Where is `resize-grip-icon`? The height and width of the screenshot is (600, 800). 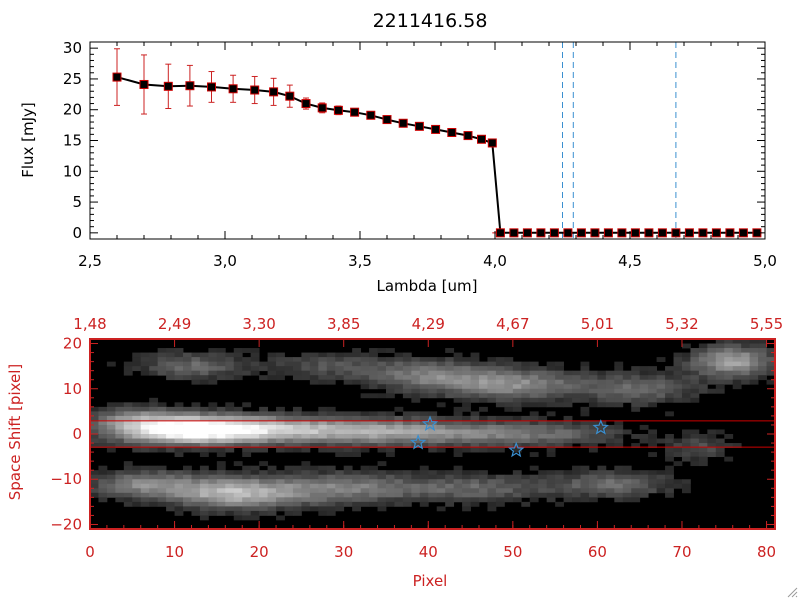 resize-grip-icon is located at coordinates (792, 592).